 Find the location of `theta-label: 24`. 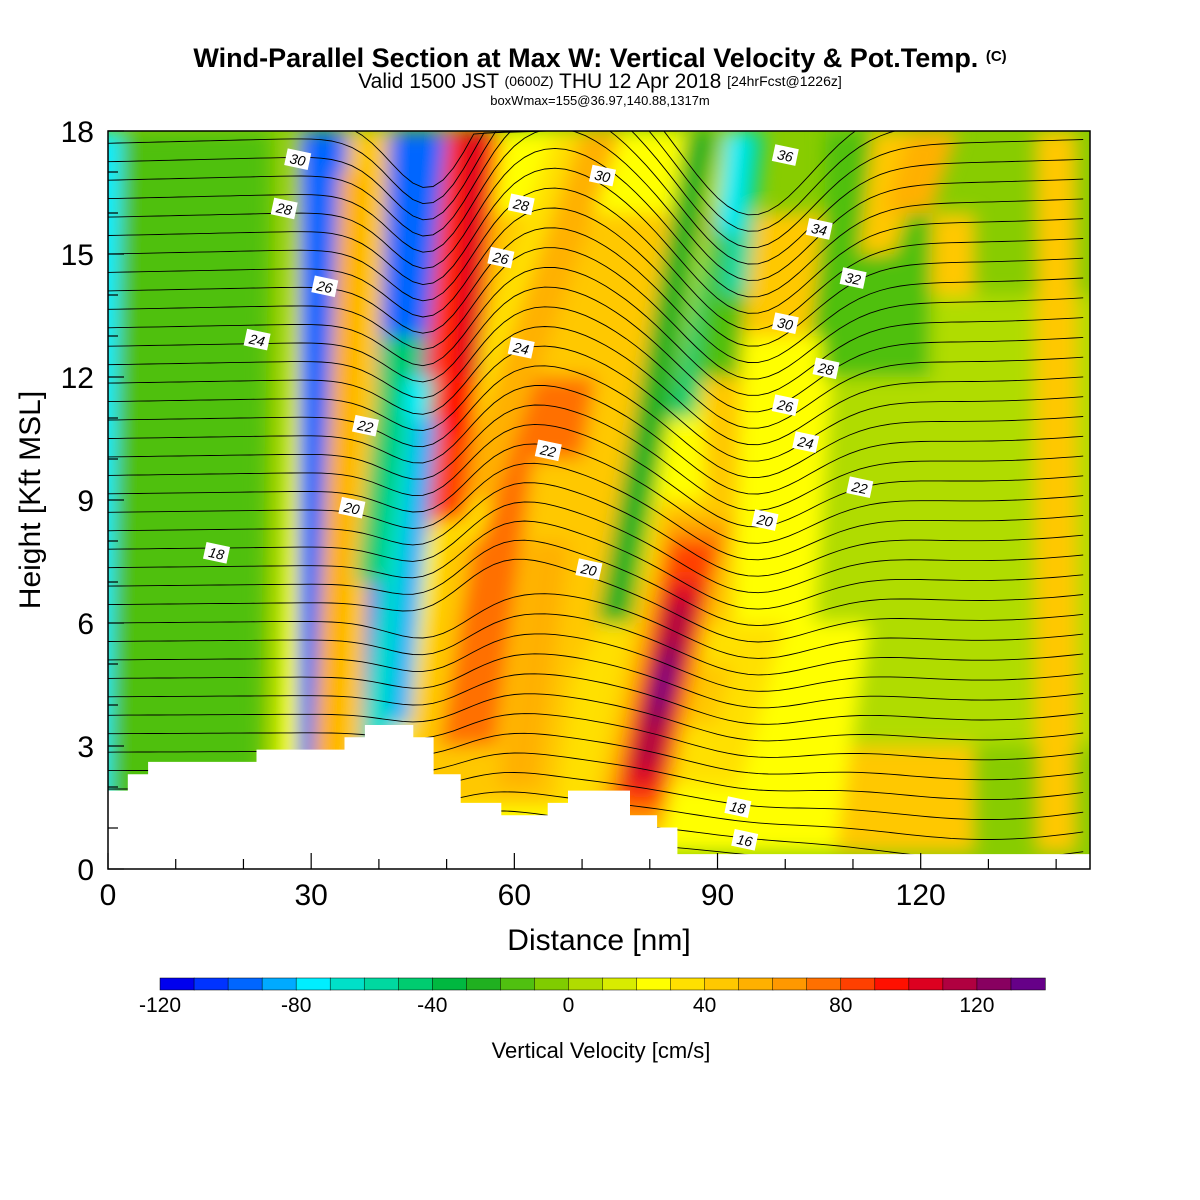

theta-label: 24 is located at coordinates (806, 442).